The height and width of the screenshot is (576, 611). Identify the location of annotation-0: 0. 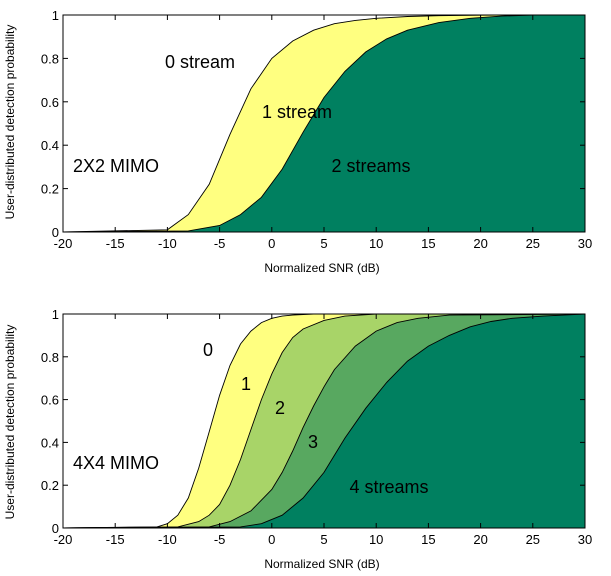
(208, 350).